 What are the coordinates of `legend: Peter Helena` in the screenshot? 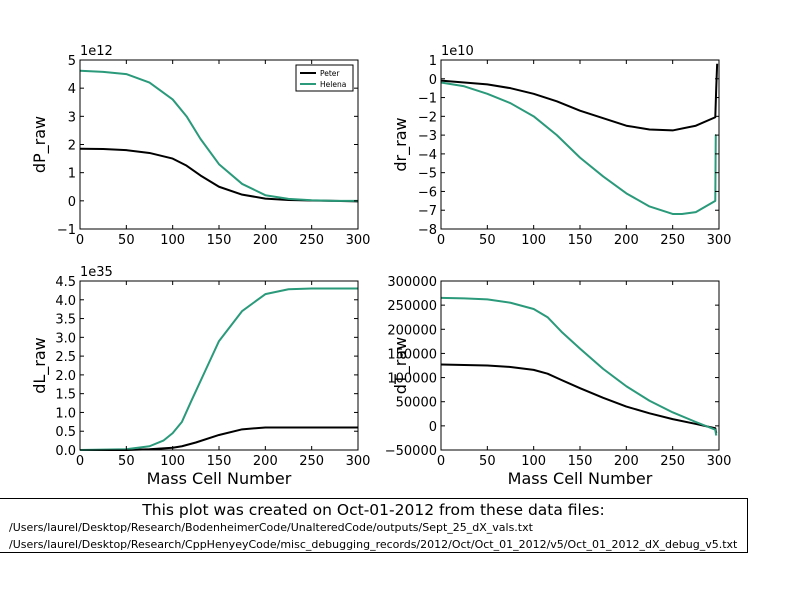 It's located at (324, 78).